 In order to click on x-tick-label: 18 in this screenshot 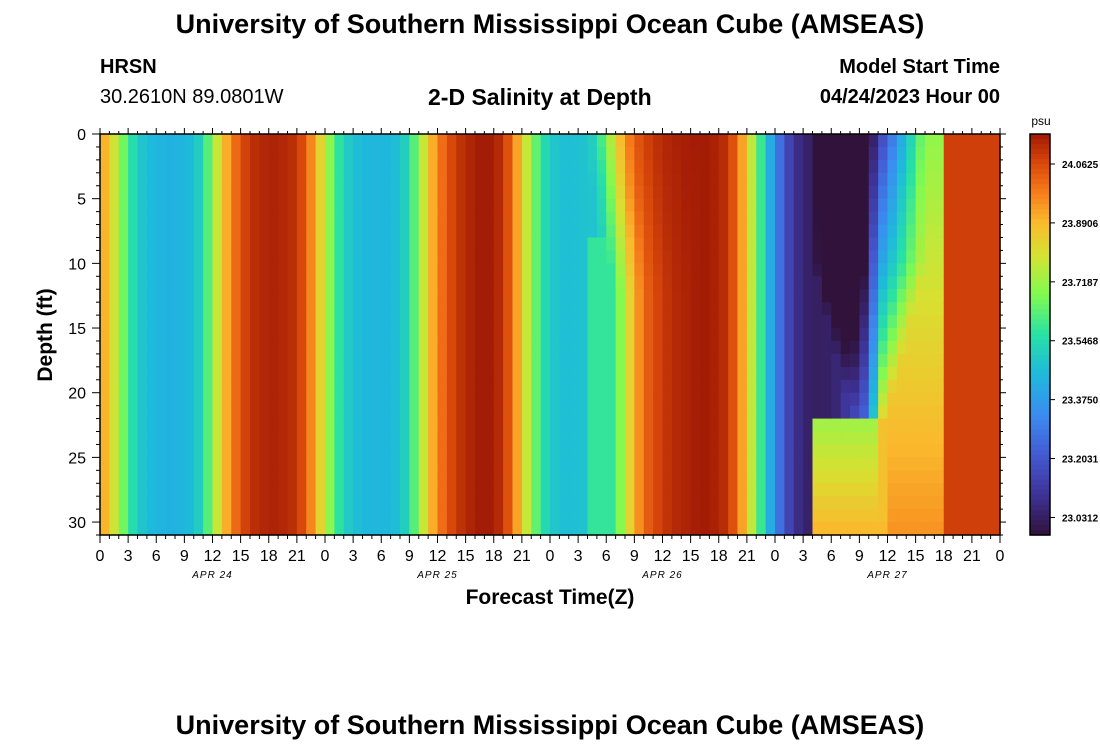, I will do `click(944, 556)`.